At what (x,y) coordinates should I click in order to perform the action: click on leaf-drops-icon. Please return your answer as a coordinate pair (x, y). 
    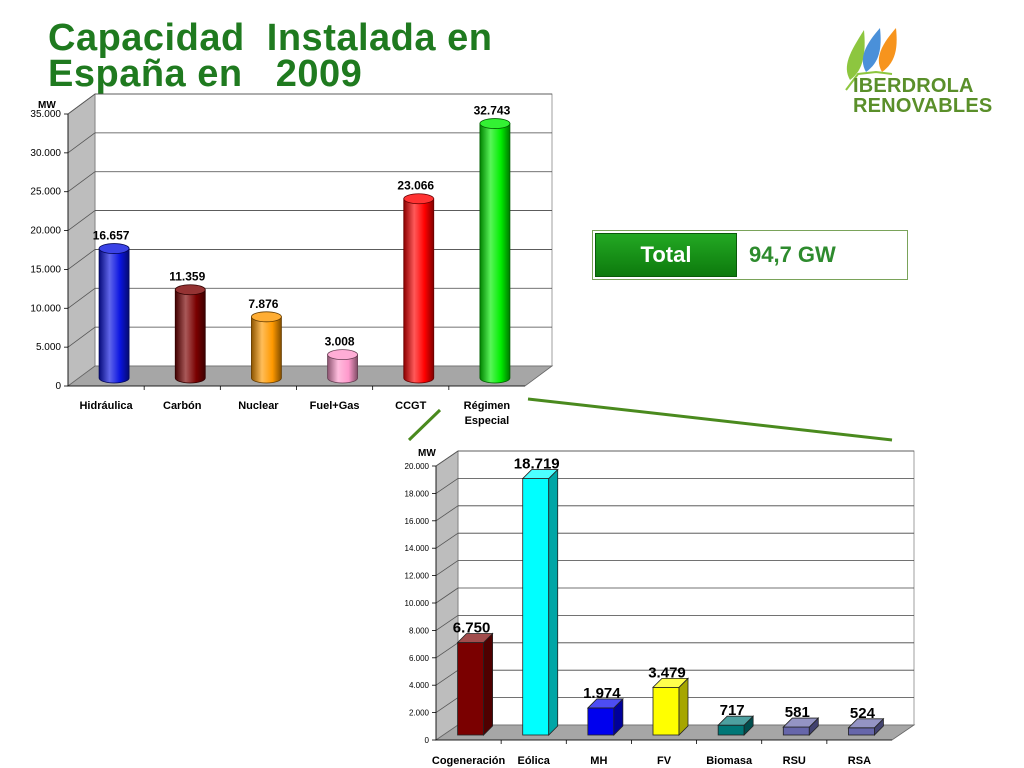
    Looking at the image, I should click on (871, 59).